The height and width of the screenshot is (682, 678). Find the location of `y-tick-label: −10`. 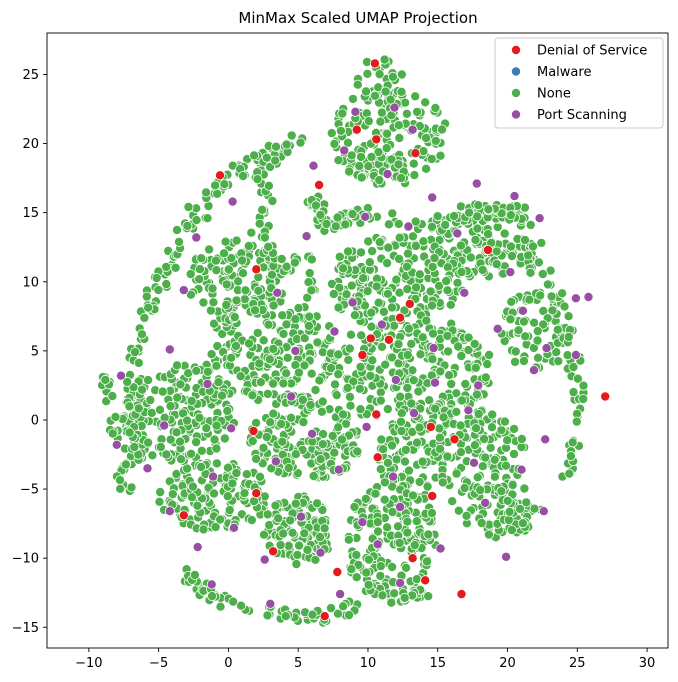

y-tick-label: −10 is located at coordinates (25, 559).